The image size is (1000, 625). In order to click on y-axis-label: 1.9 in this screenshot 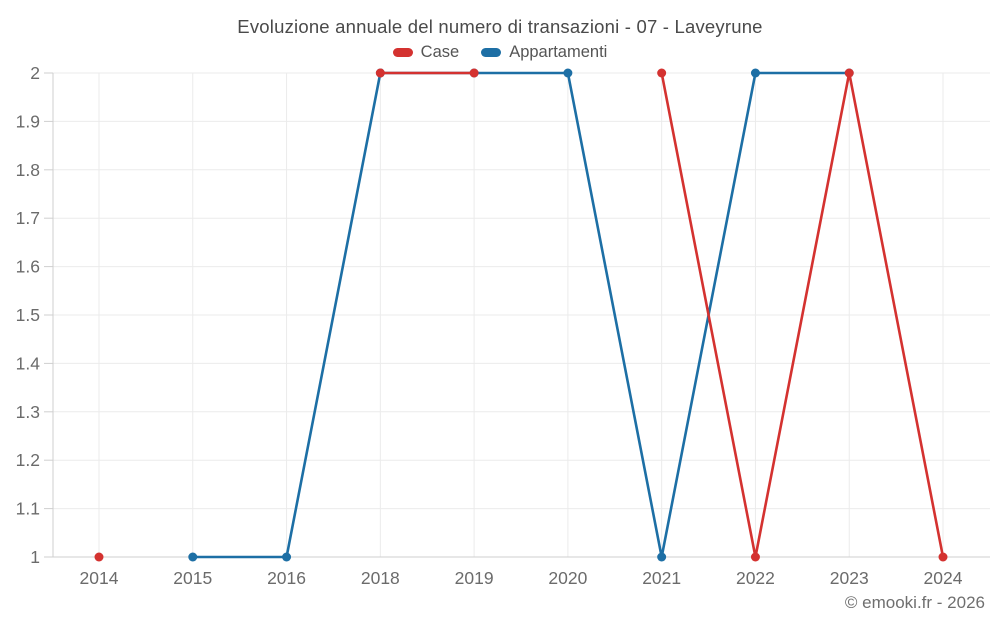, I will do `click(28, 121)`.